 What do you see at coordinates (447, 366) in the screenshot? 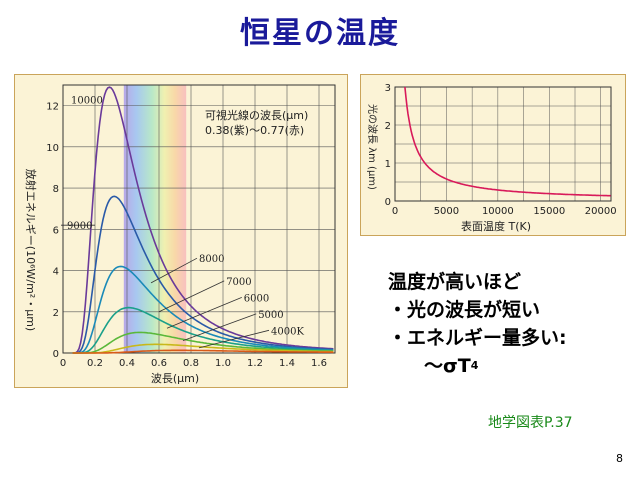
I see `formula-text: ～σT` at bounding box center [447, 366].